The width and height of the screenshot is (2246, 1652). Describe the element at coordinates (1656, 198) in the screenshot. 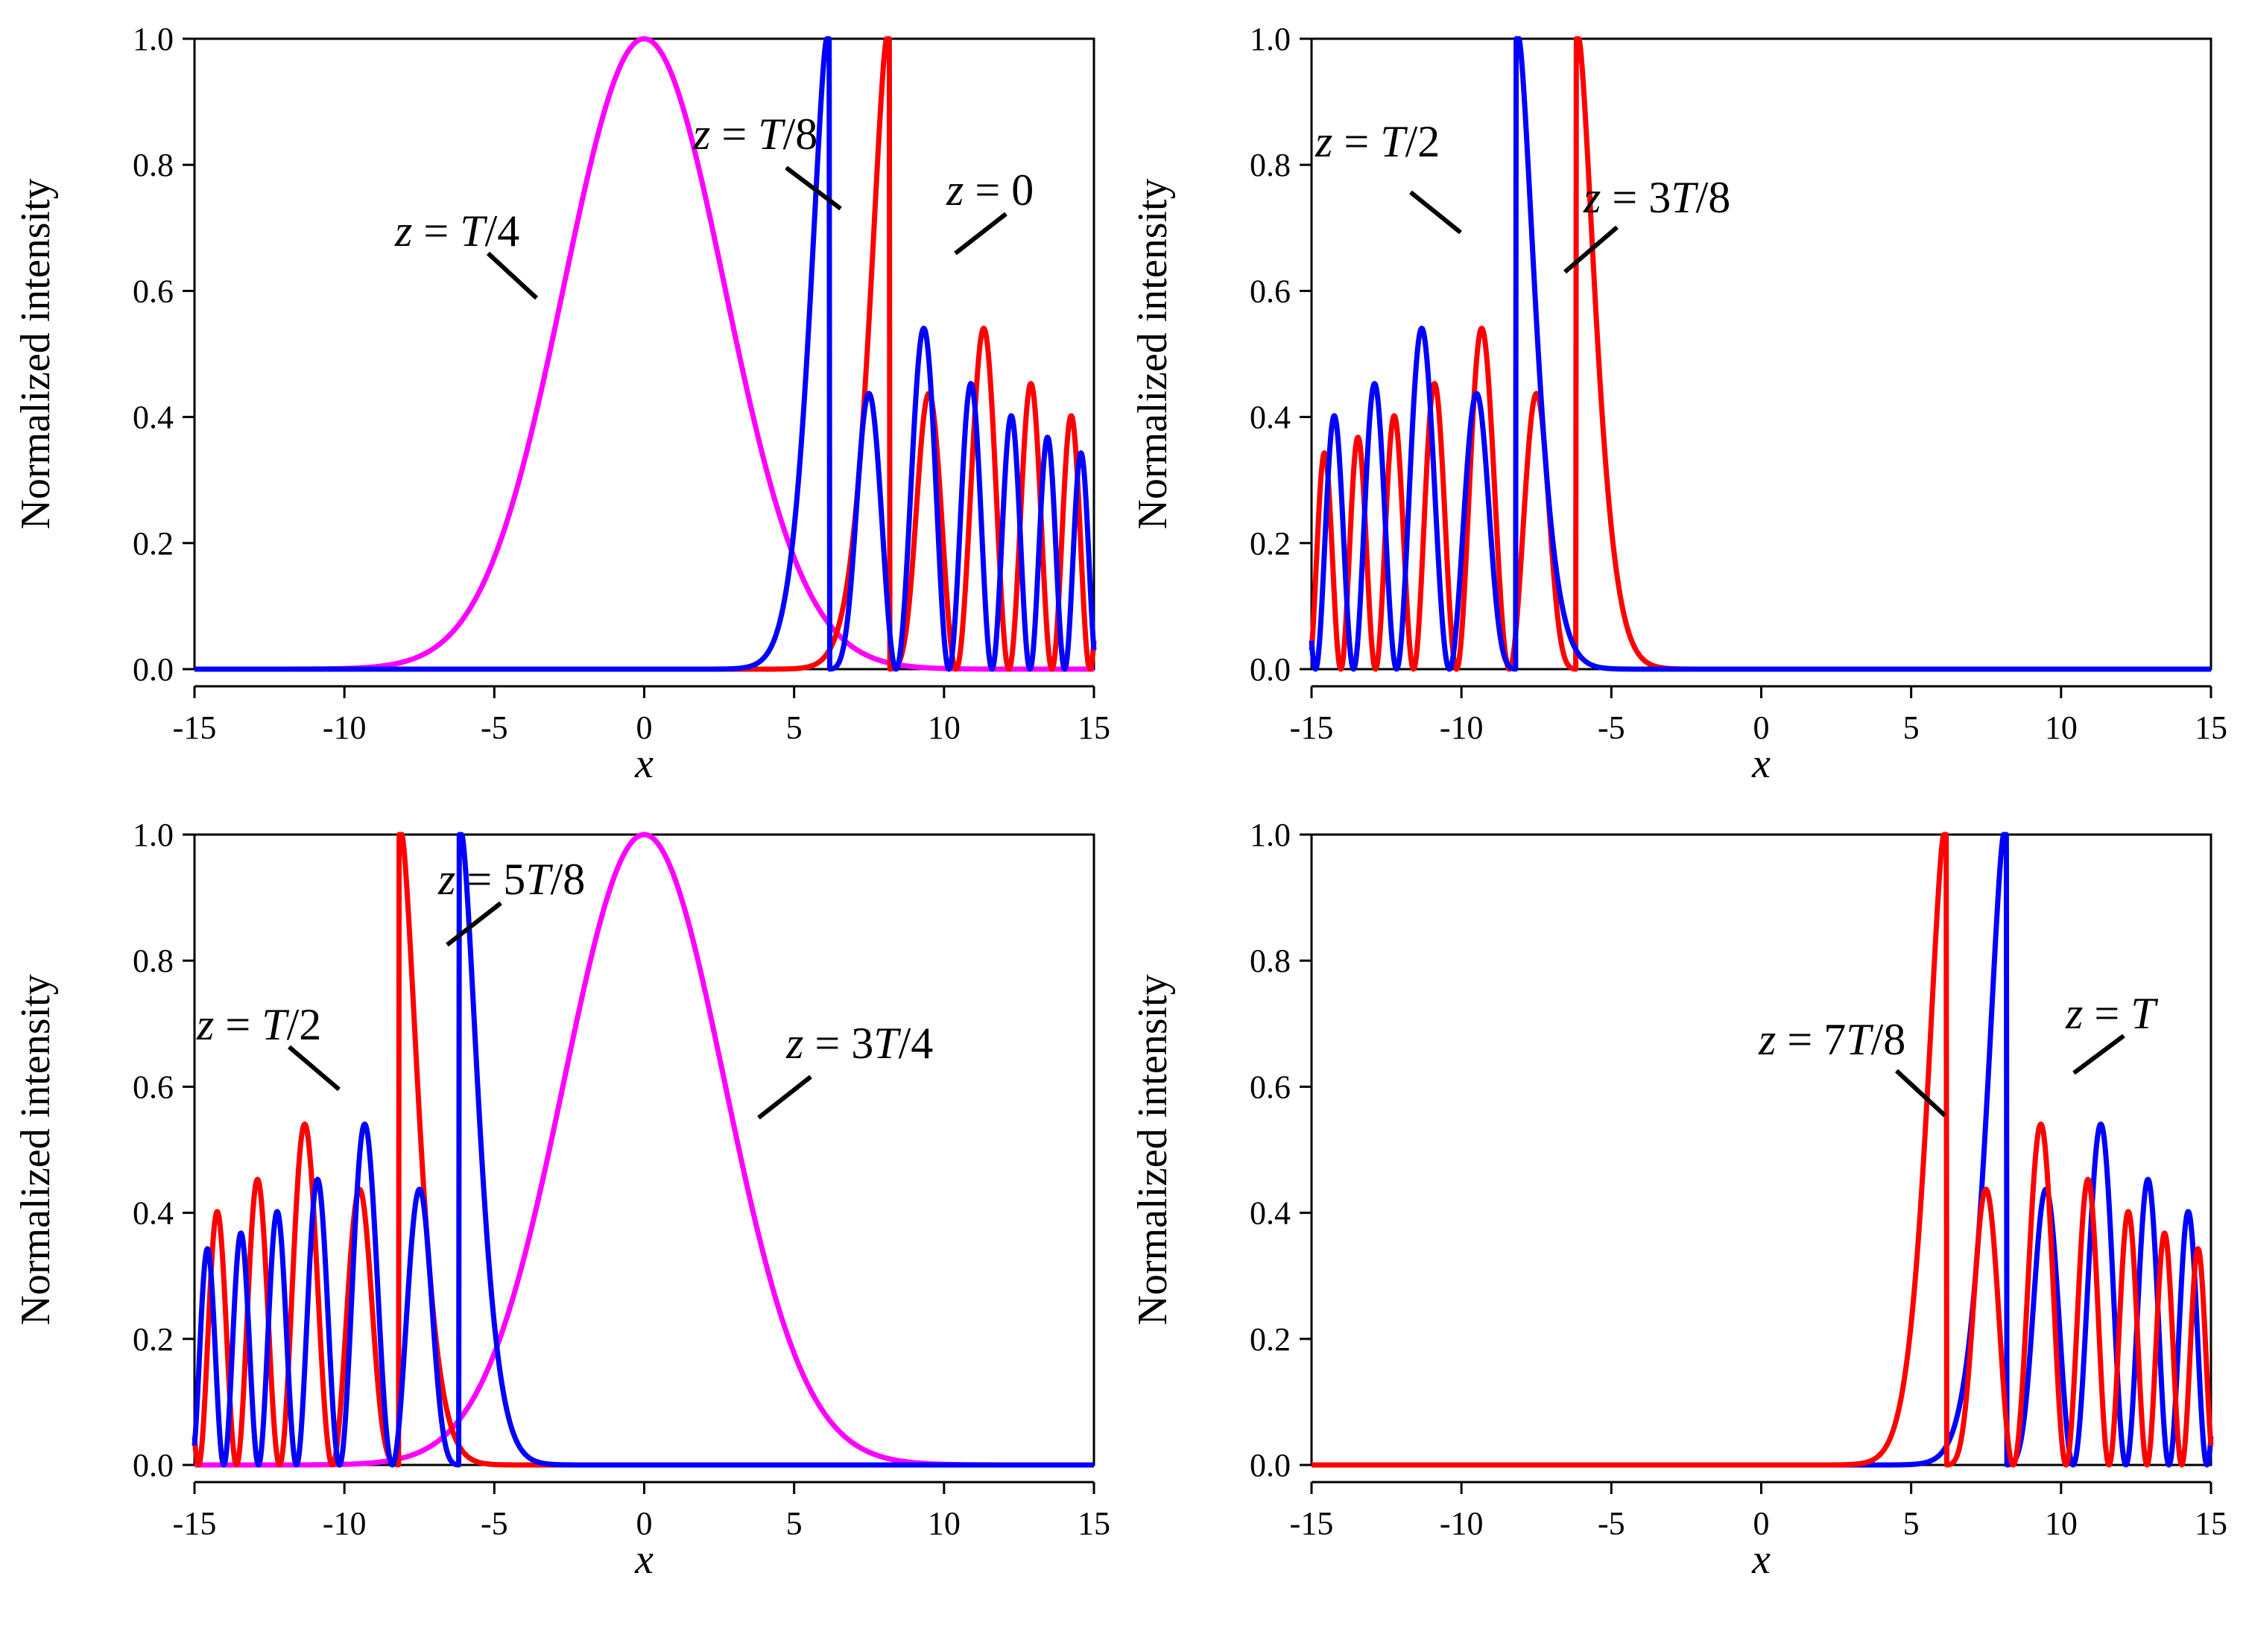

I see `annotation-label: z = 3T/8` at that location.